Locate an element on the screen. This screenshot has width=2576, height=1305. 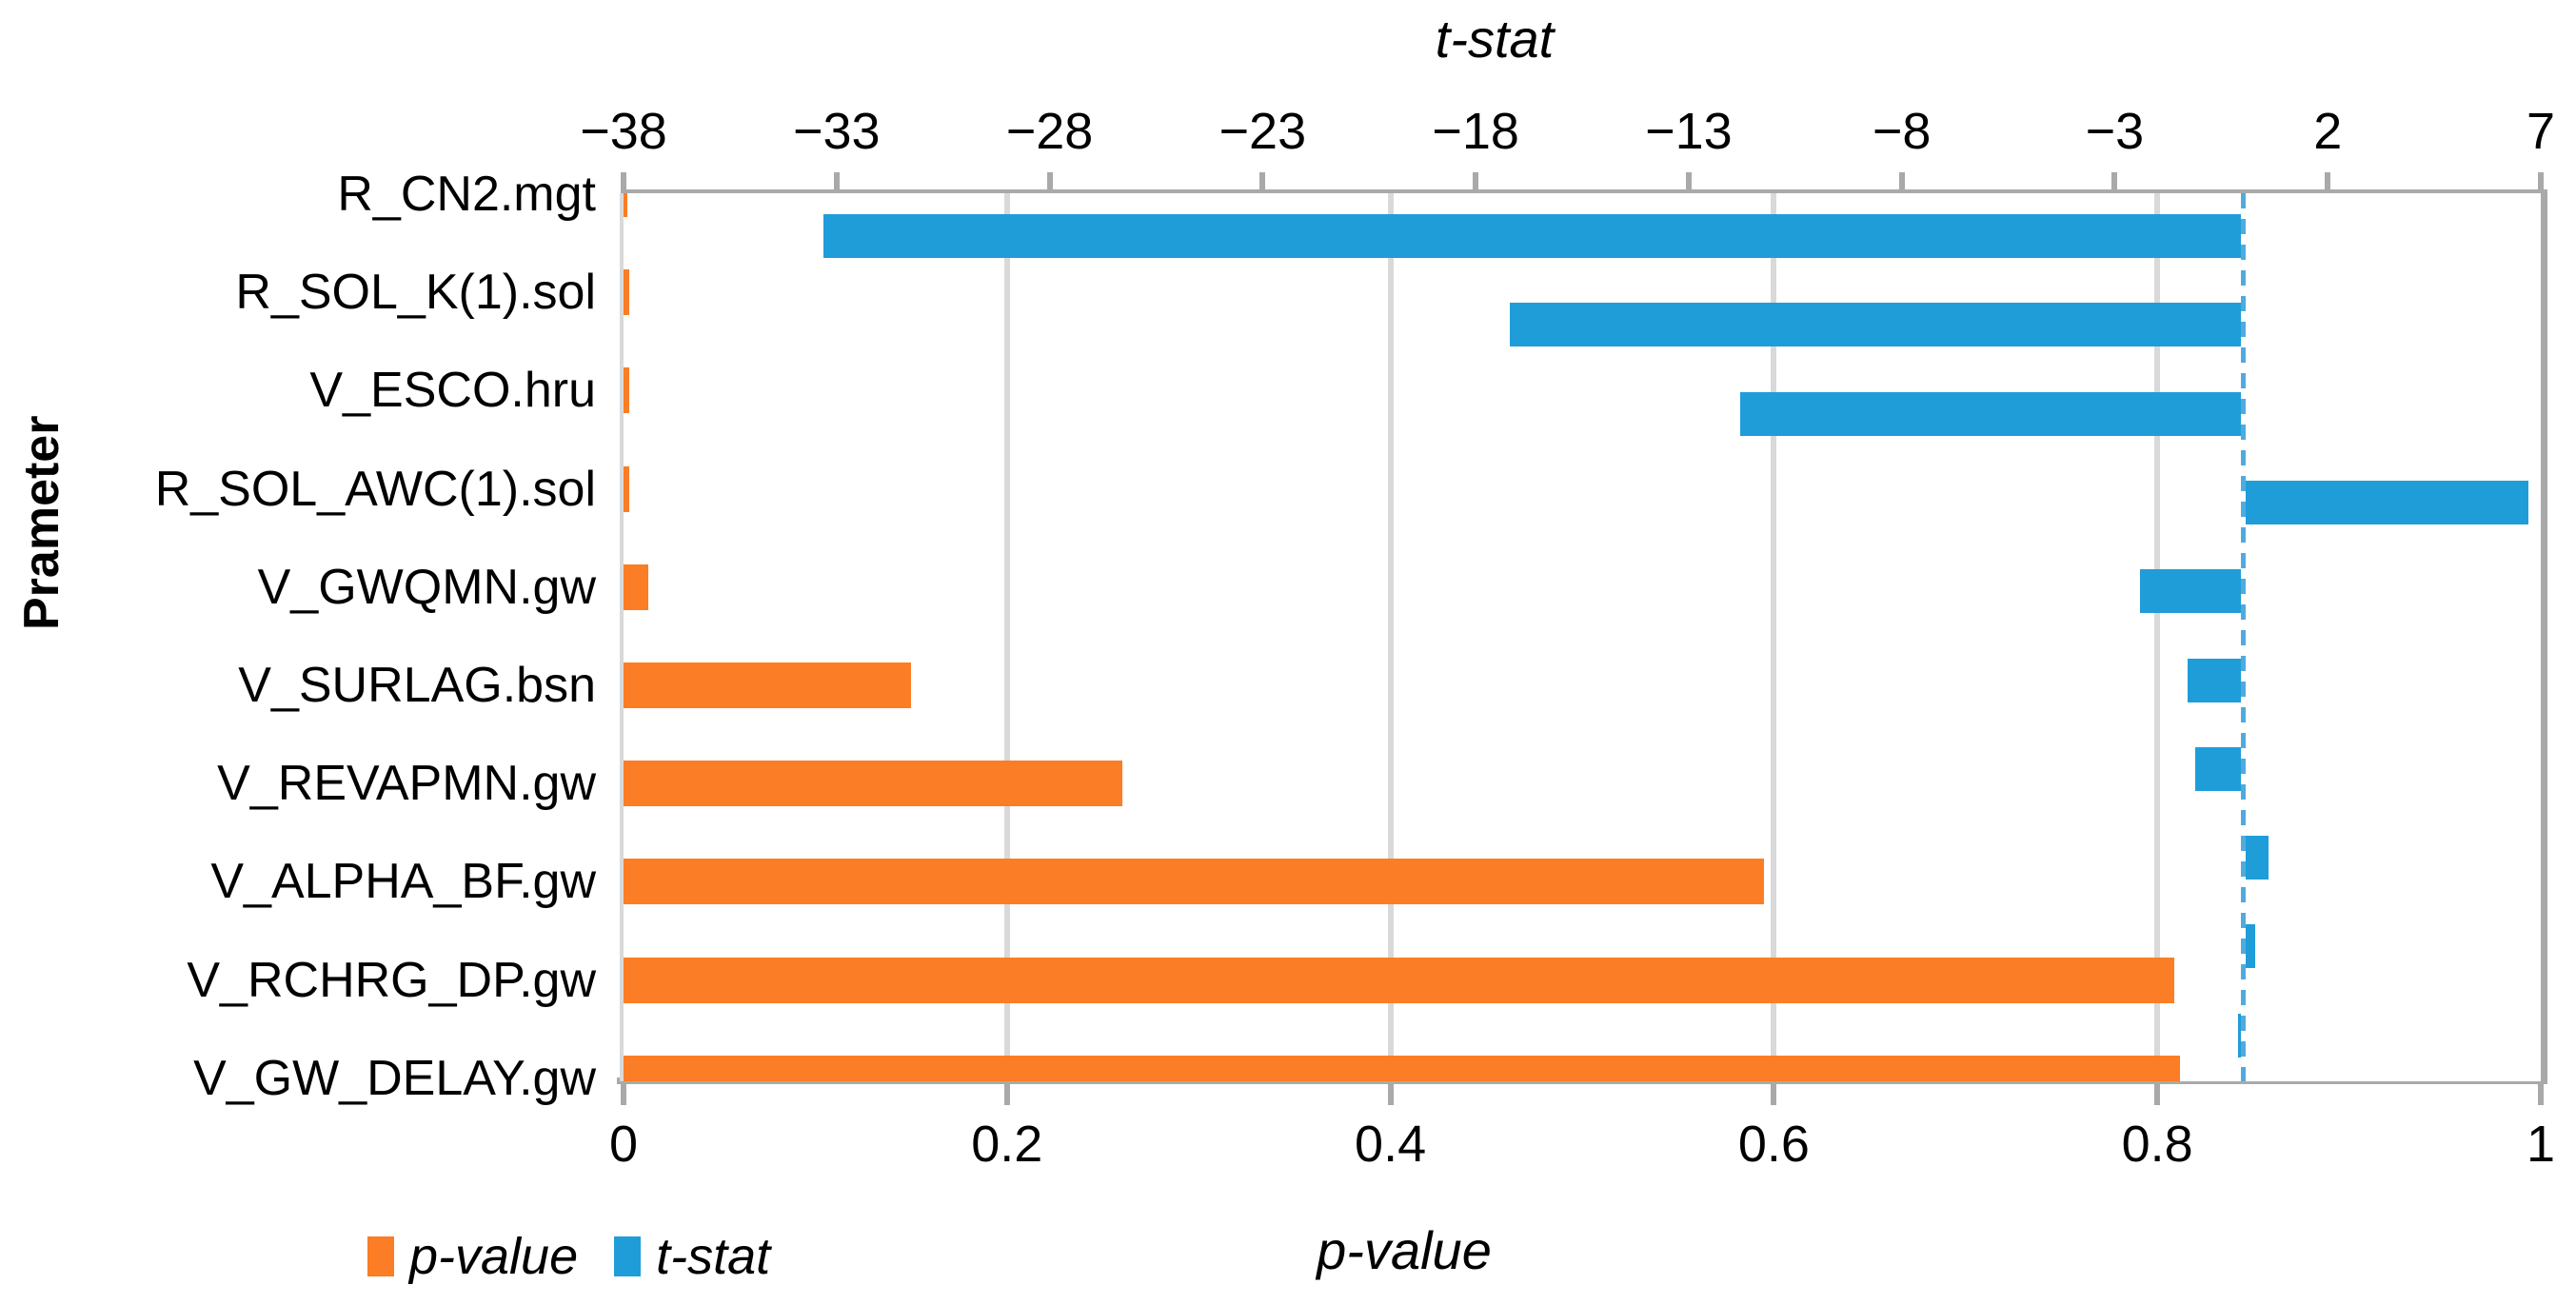
top-tick-label: 2 is located at coordinates (2328, 131).